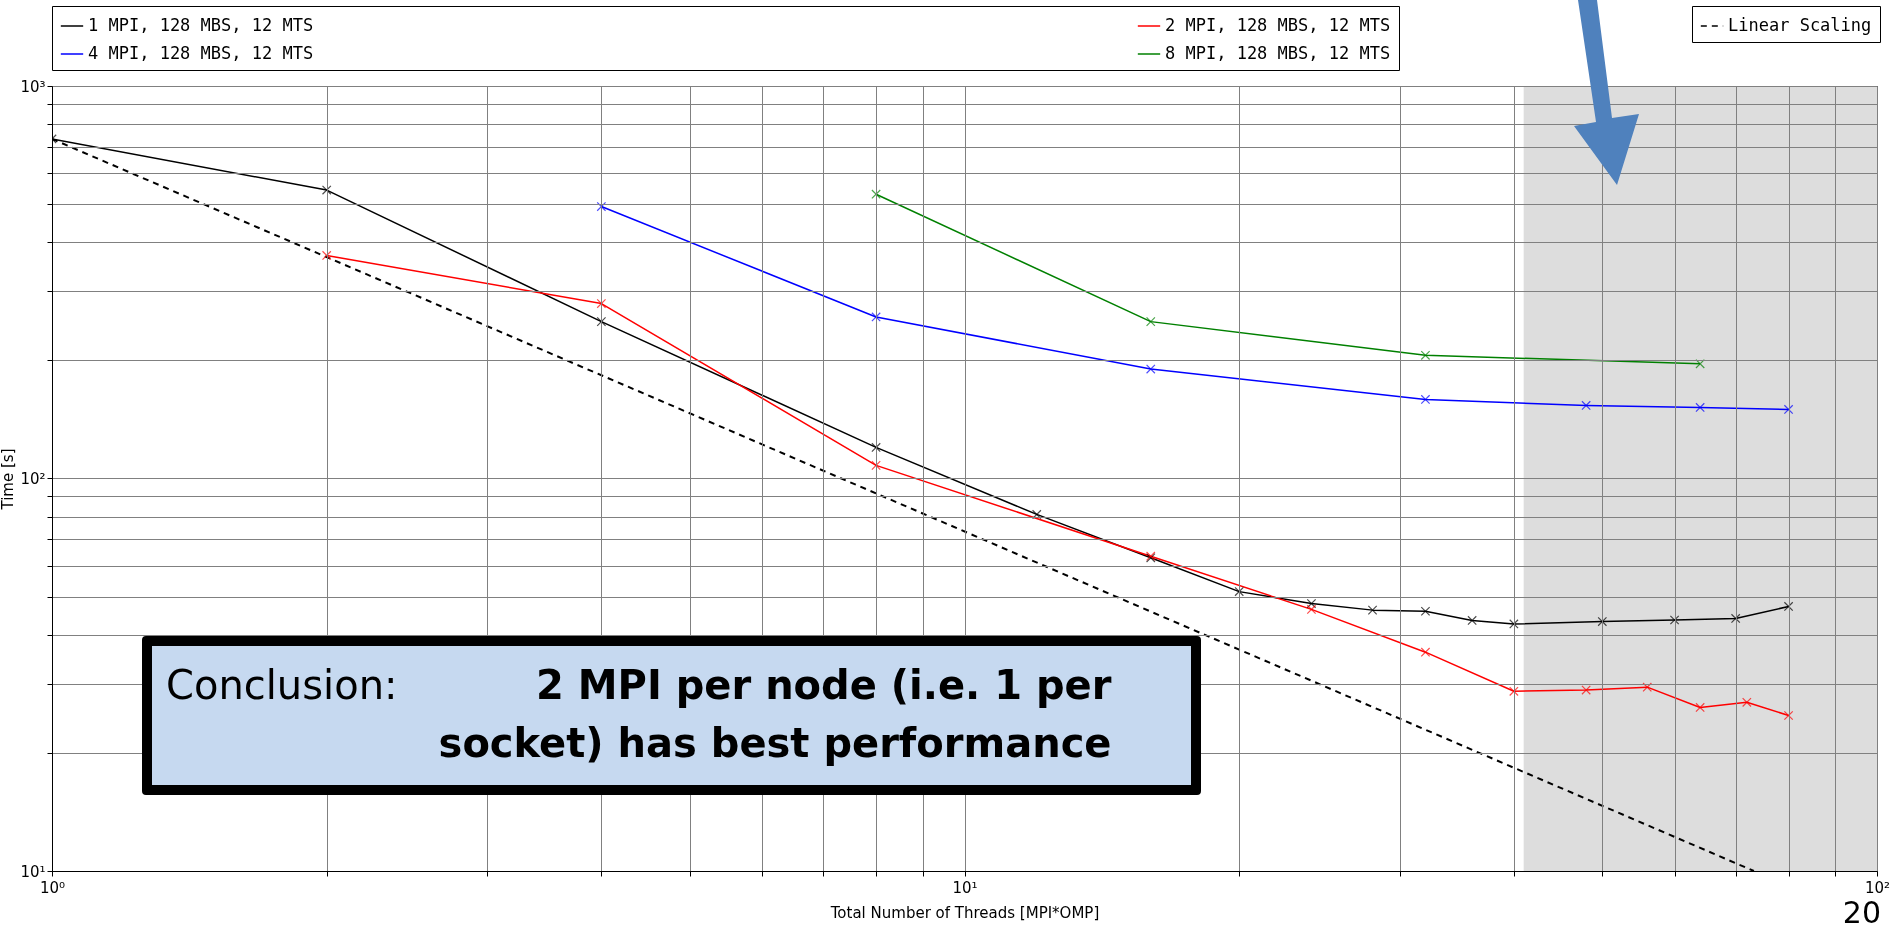  Describe the element at coordinates (9, 479) in the screenshot. I see `y-axis-title: Time [s]` at that location.